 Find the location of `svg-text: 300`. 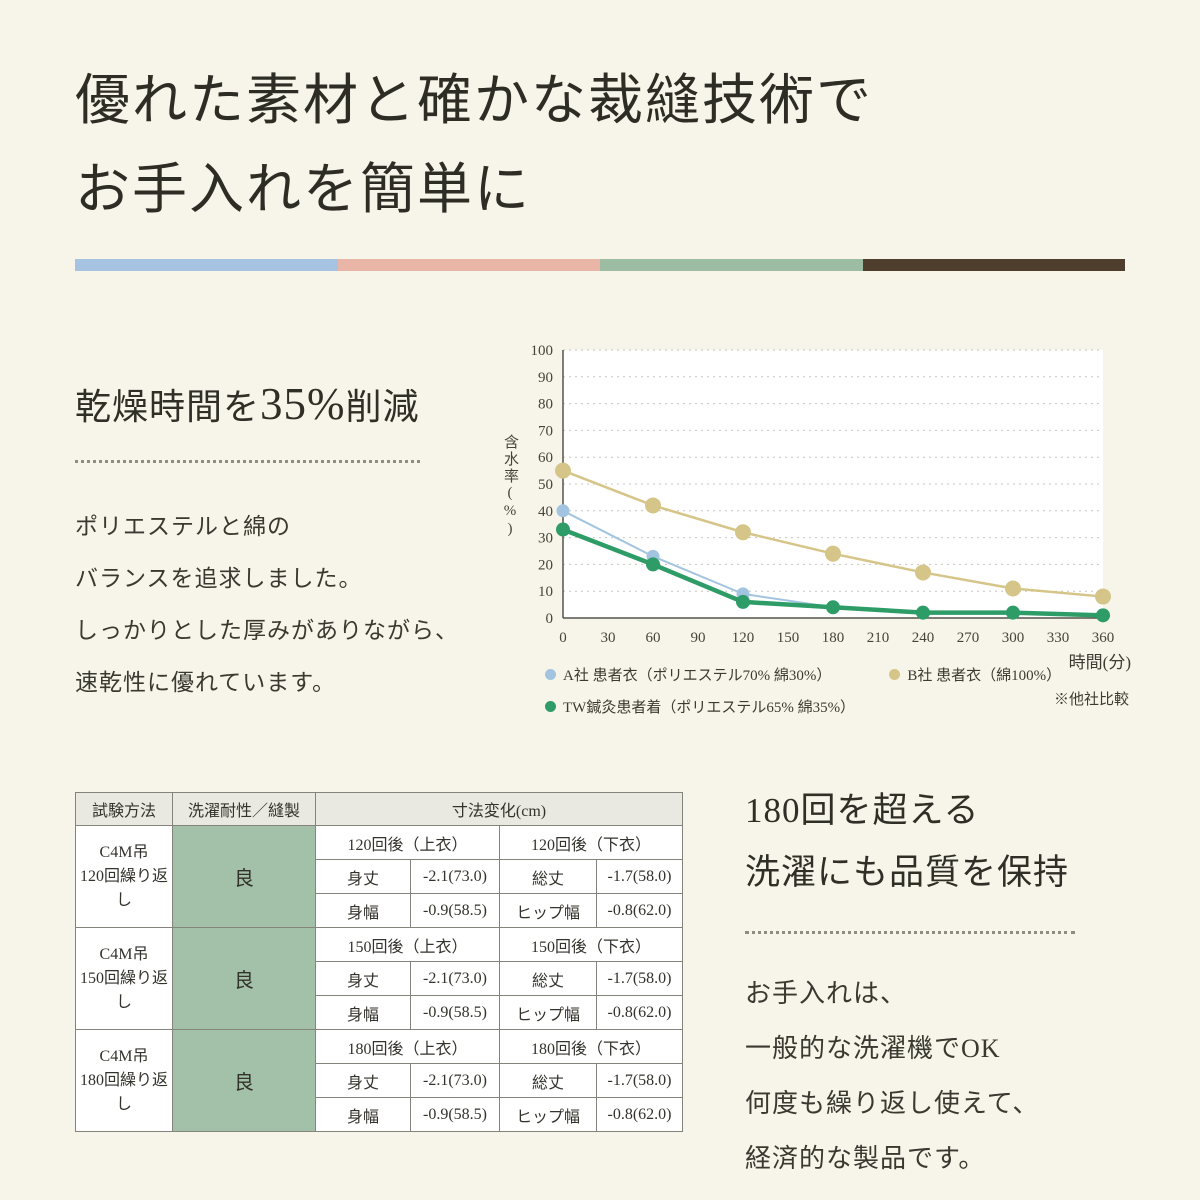

svg-text: 300 is located at coordinates (1013, 638).